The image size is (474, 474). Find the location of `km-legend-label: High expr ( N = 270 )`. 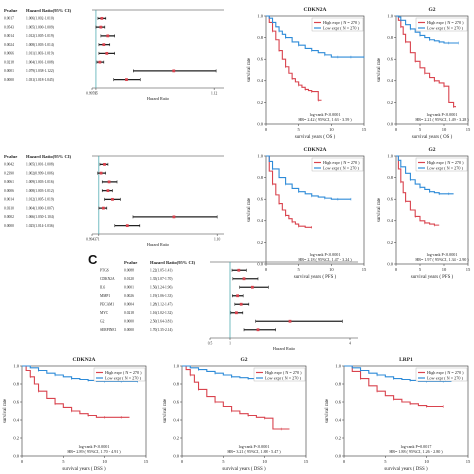

km-legend-label: High expr ( N = 270 ) is located at coordinates (123, 372).